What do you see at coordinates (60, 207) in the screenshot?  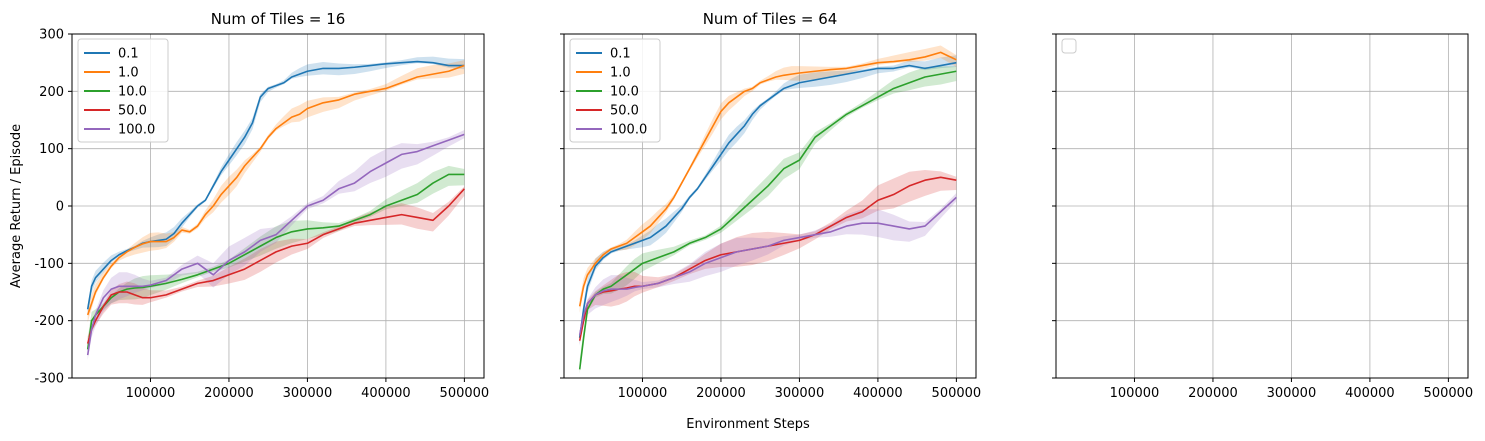 I see `y-tick-label: 0` at bounding box center [60, 207].